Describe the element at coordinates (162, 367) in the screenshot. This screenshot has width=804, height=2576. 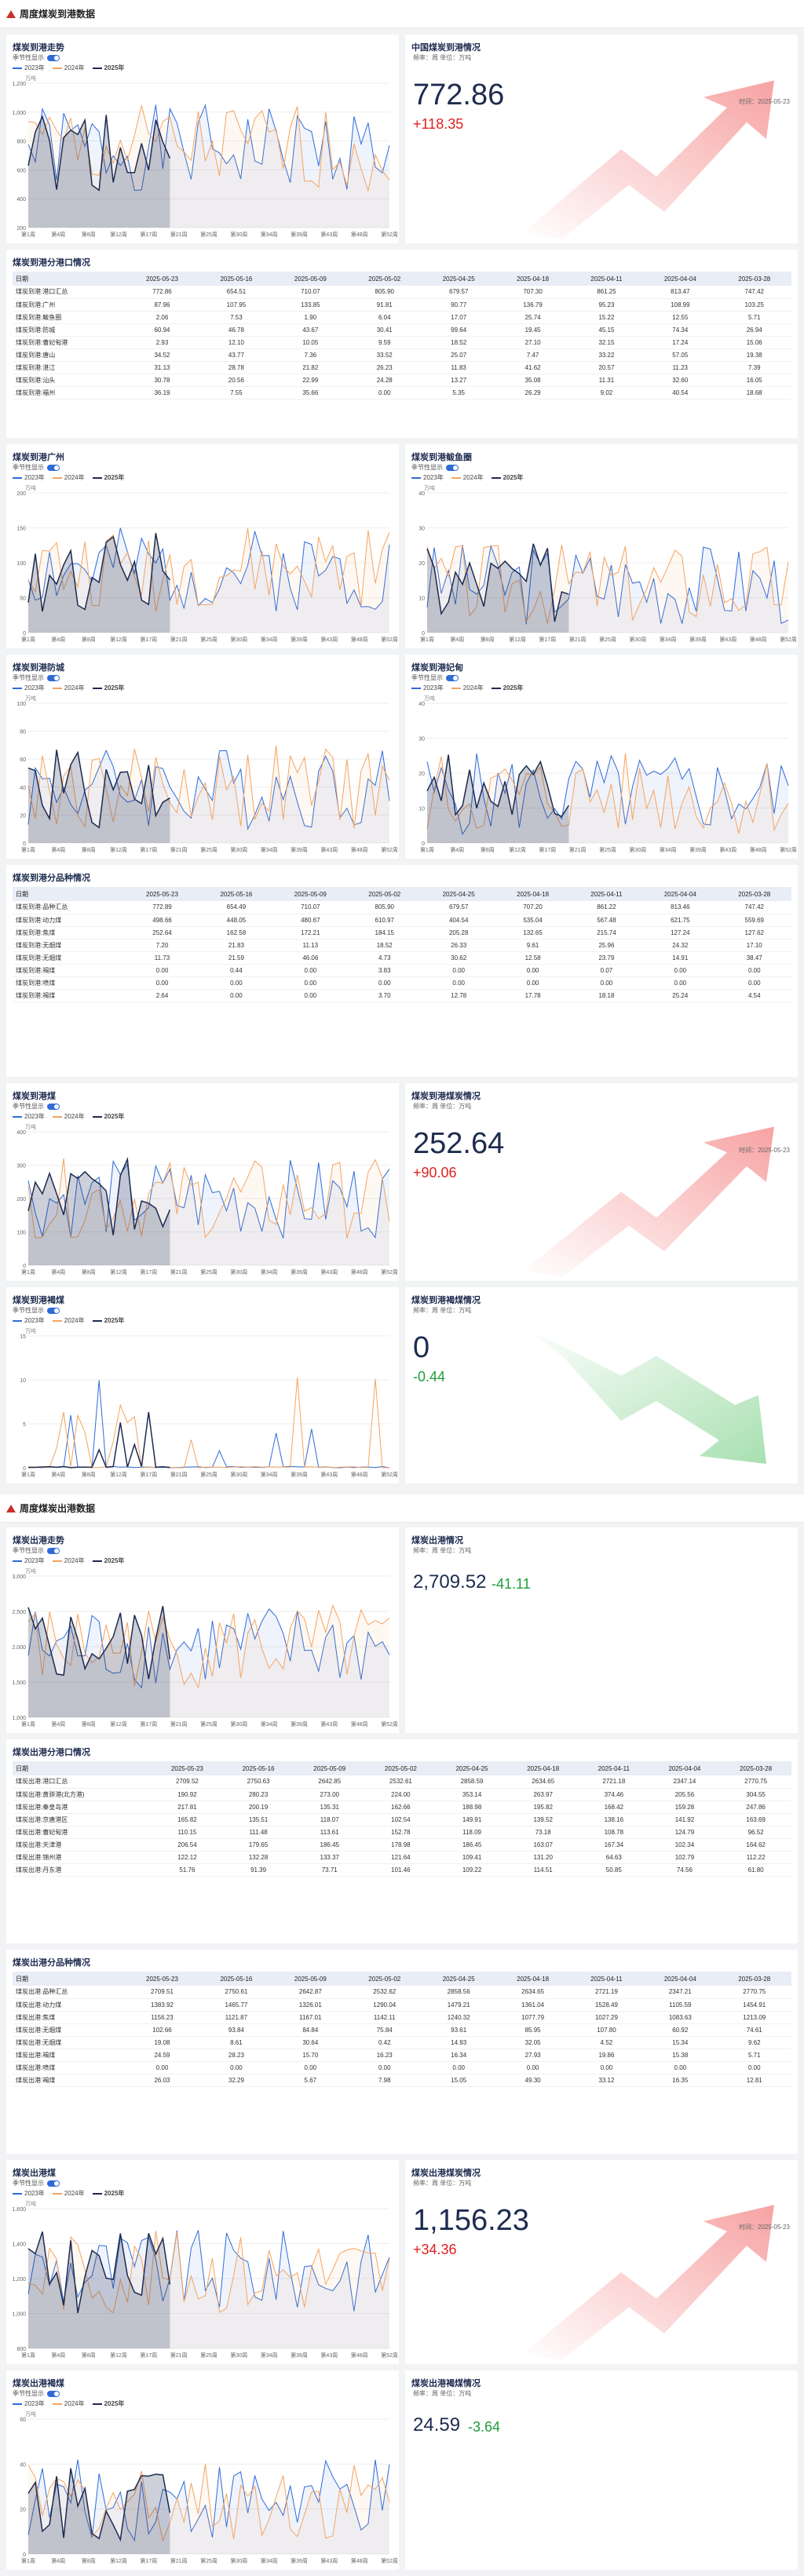
I see `table-cell: 31.13` at that location.